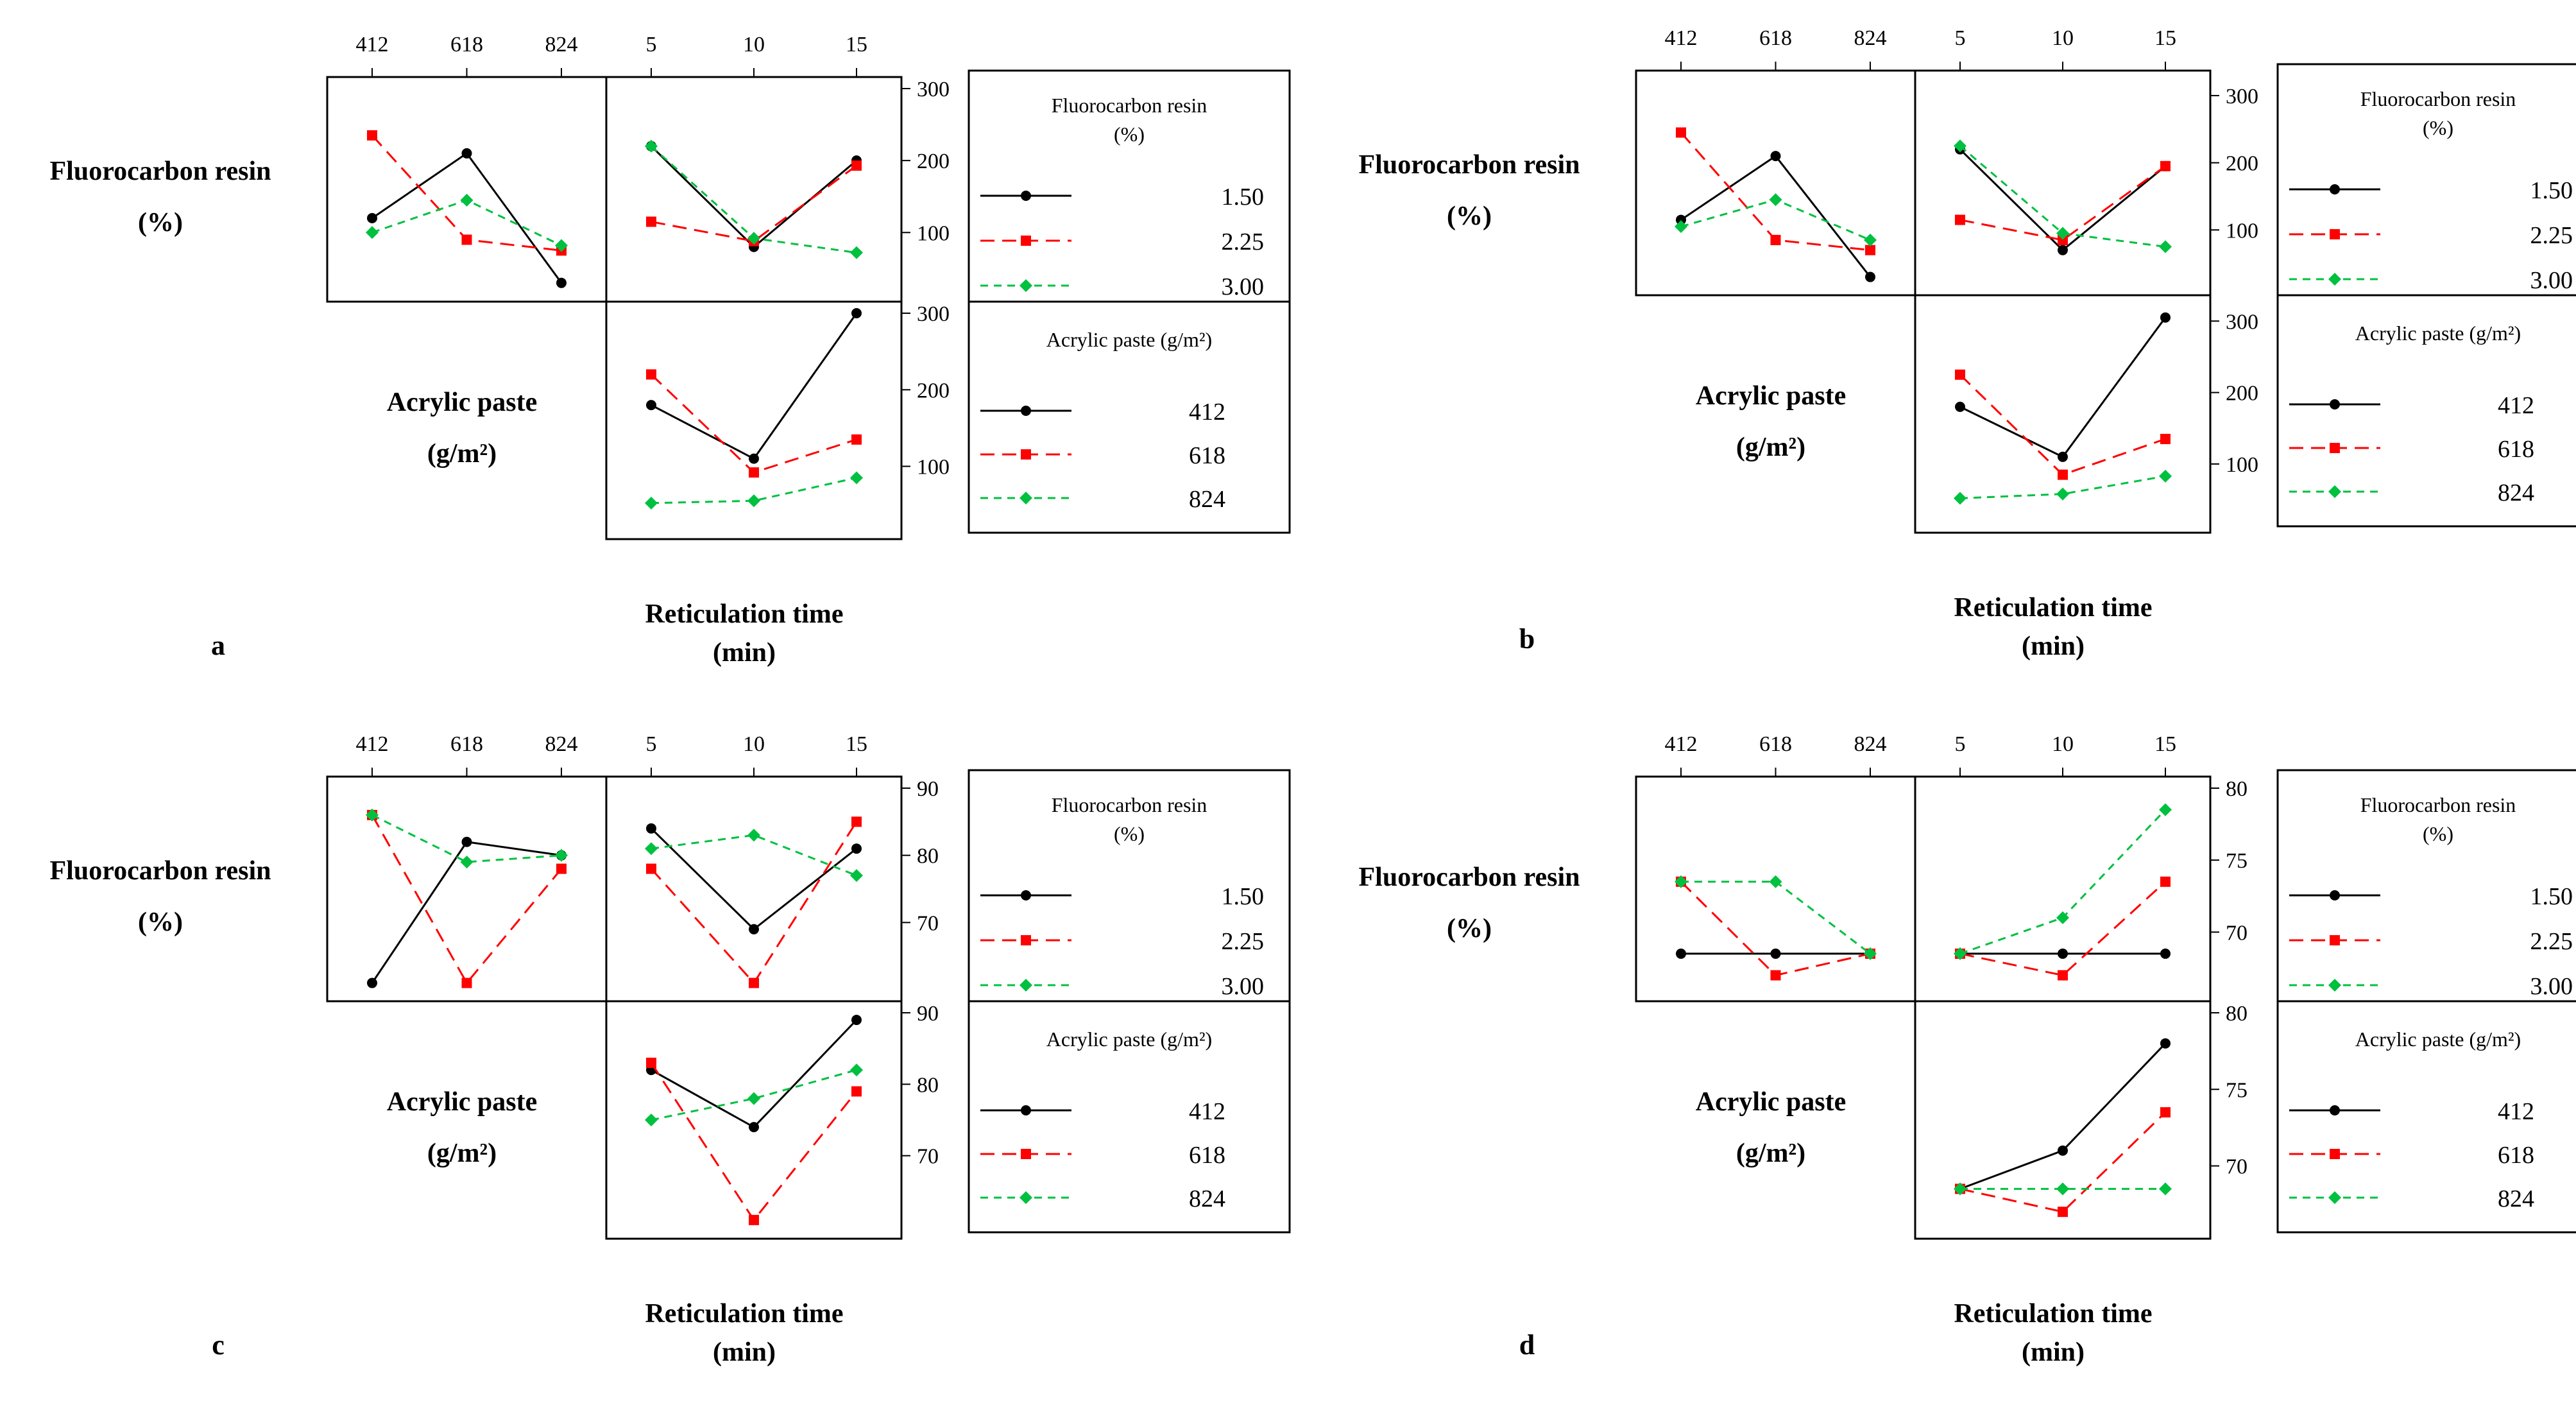 The width and height of the screenshot is (2576, 1412). Describe the element at coordinates (466, 45) in the screenshot. I see `x-tick-label-acrylic: 618` at that location.